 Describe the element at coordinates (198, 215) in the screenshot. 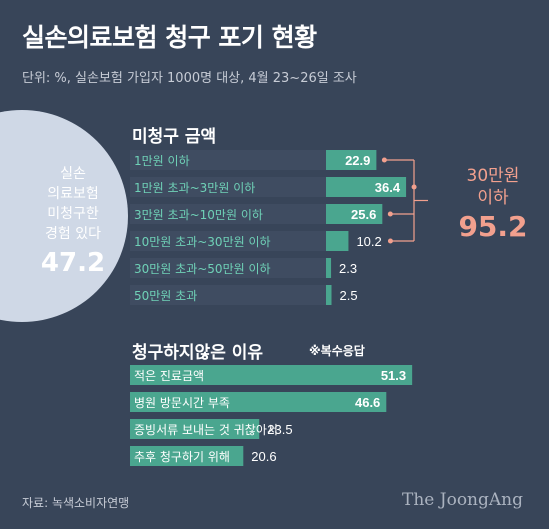

I see `category-label: 3만원 초과~10만원 이하` at that location.